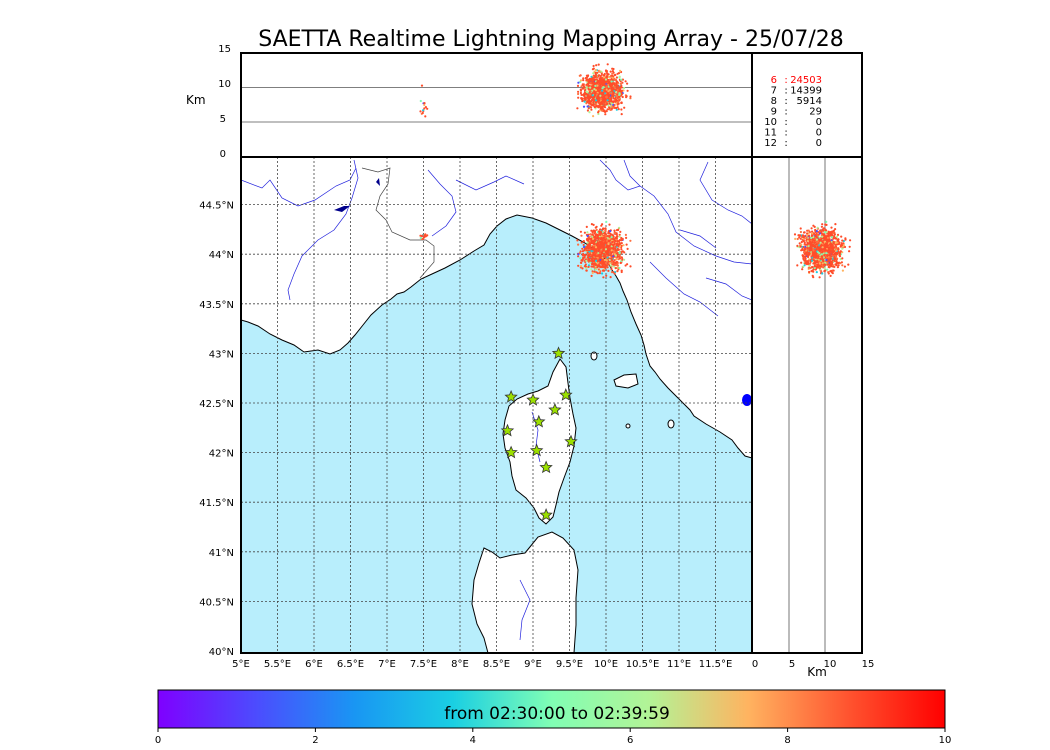  What do you see at coordinates (221, 454) in the screenshot?
I see `lat-tick-label: 42°N` at bounding box center [221, 454].